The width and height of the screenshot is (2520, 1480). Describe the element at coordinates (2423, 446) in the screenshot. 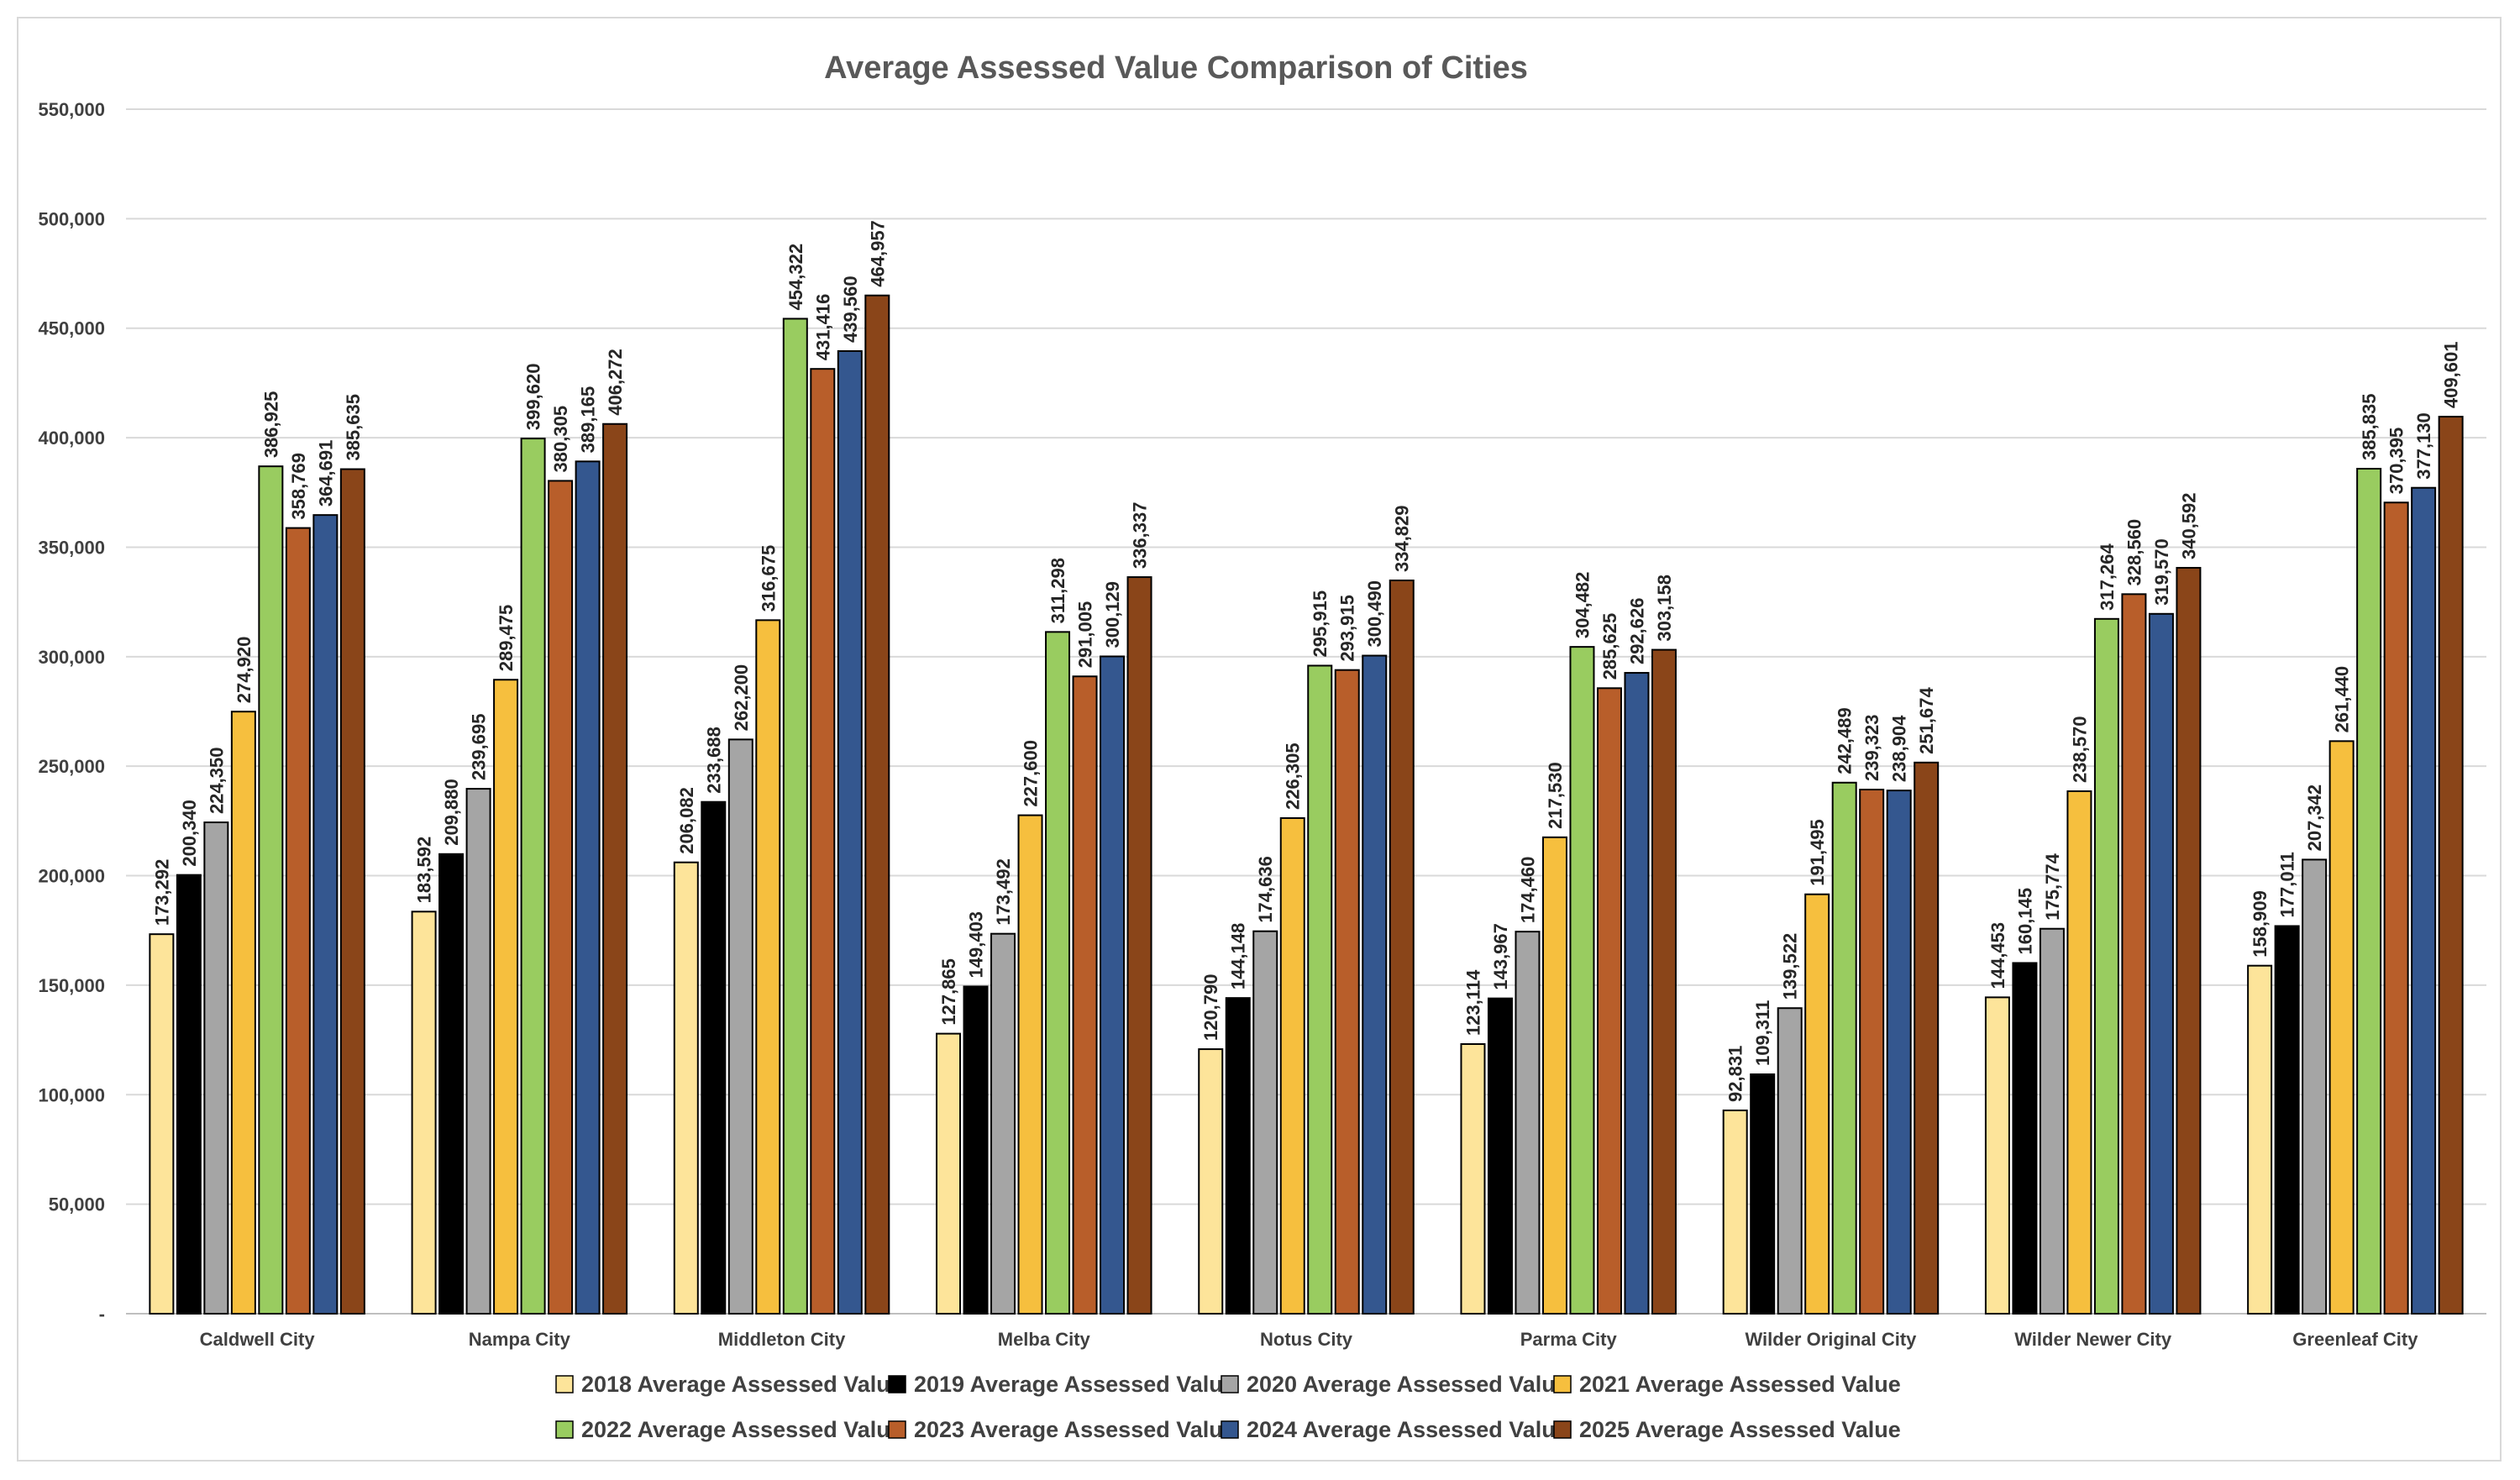

I see `data-label: 377,130` at that location.